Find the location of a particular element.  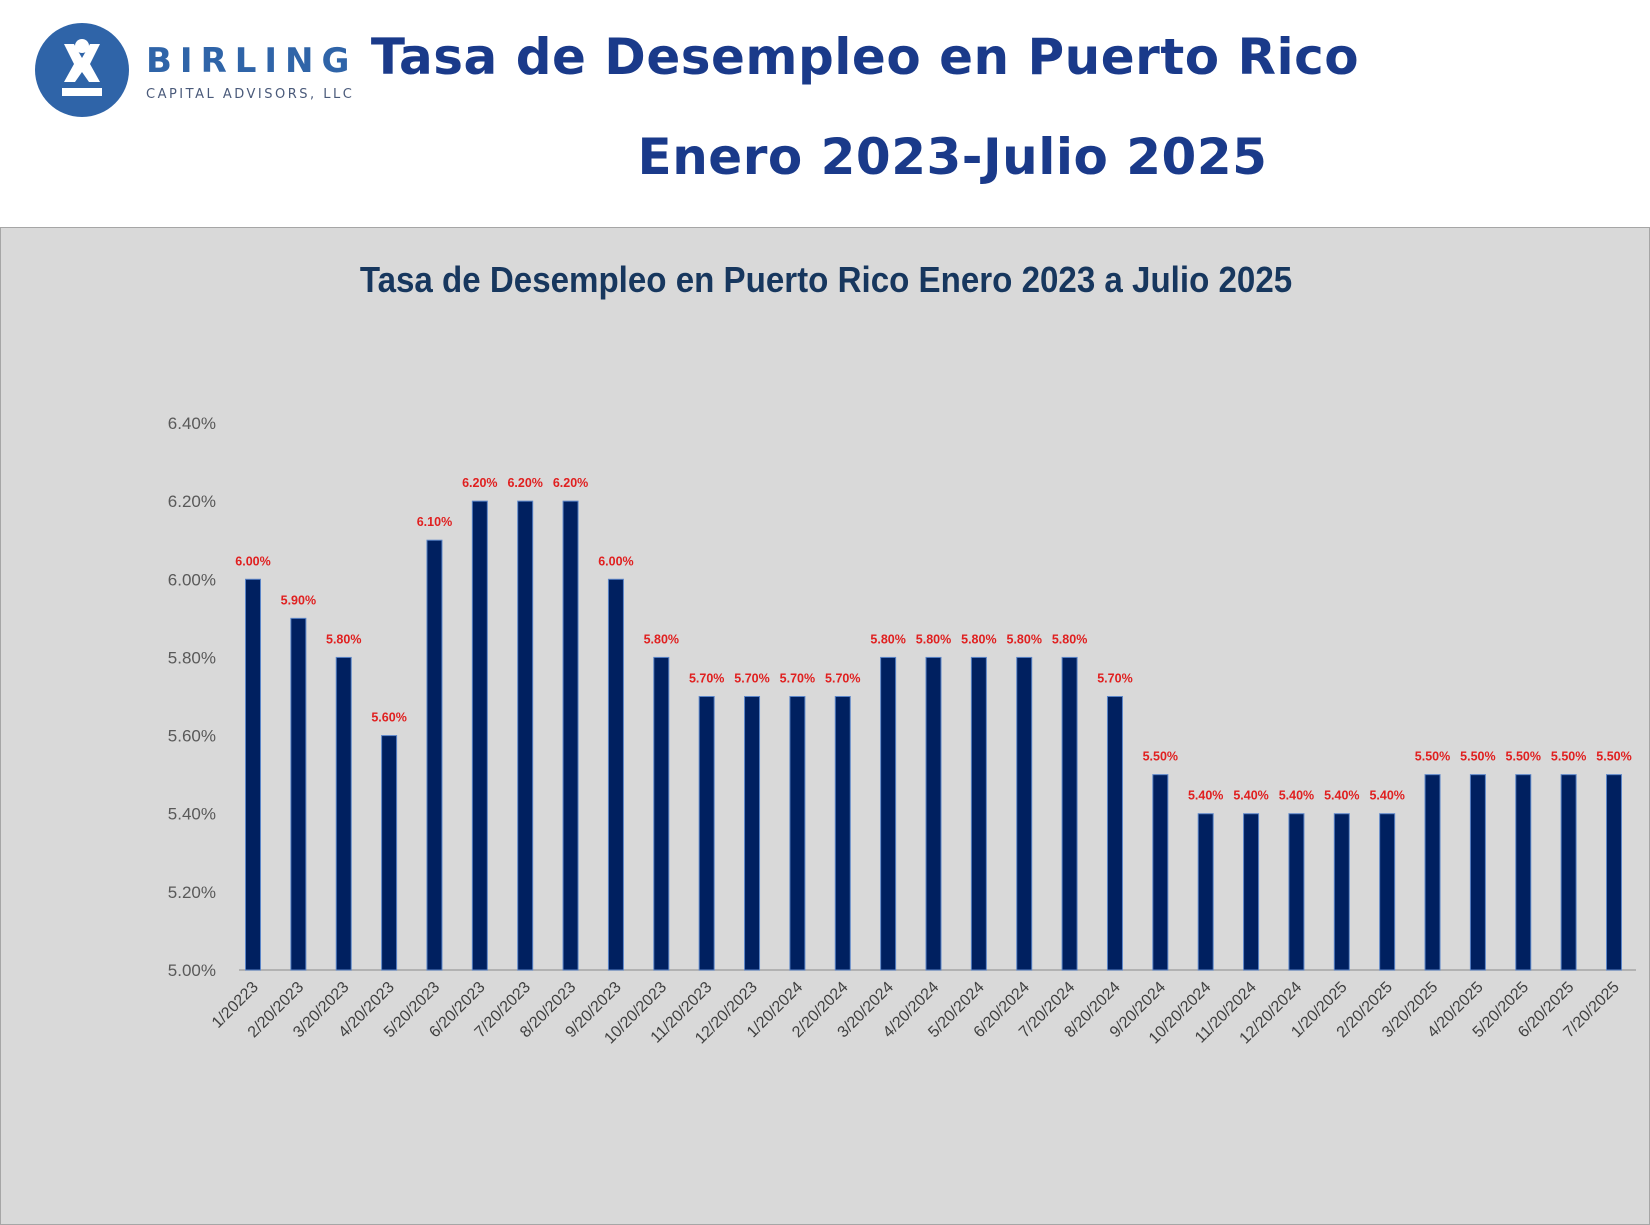

y-tick-label: 6.20% is located at coordinates (192, 501).